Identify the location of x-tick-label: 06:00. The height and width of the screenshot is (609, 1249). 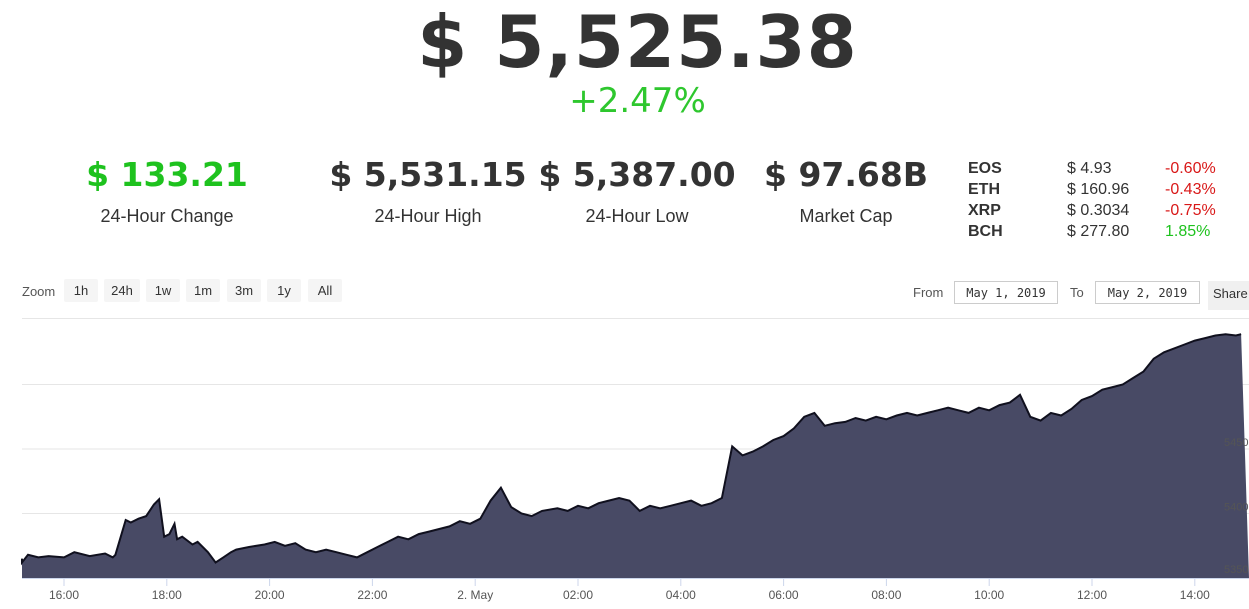
(784, 595).